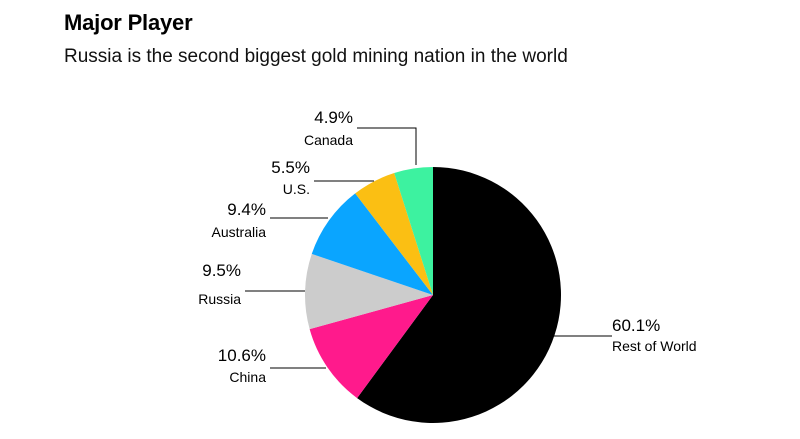 Image resolution: width=800 pixels, height=439 pixels. I want to click on pie-slice-u-s, so click(394, 234).